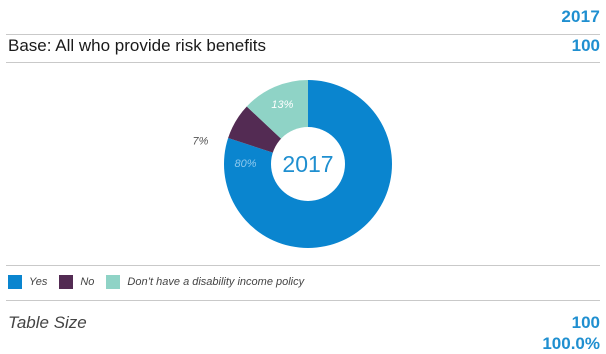 Image resolution: width=606 pixels, height=354 pixels. I want to click on legend-bottom-divider, so click(303, 300).